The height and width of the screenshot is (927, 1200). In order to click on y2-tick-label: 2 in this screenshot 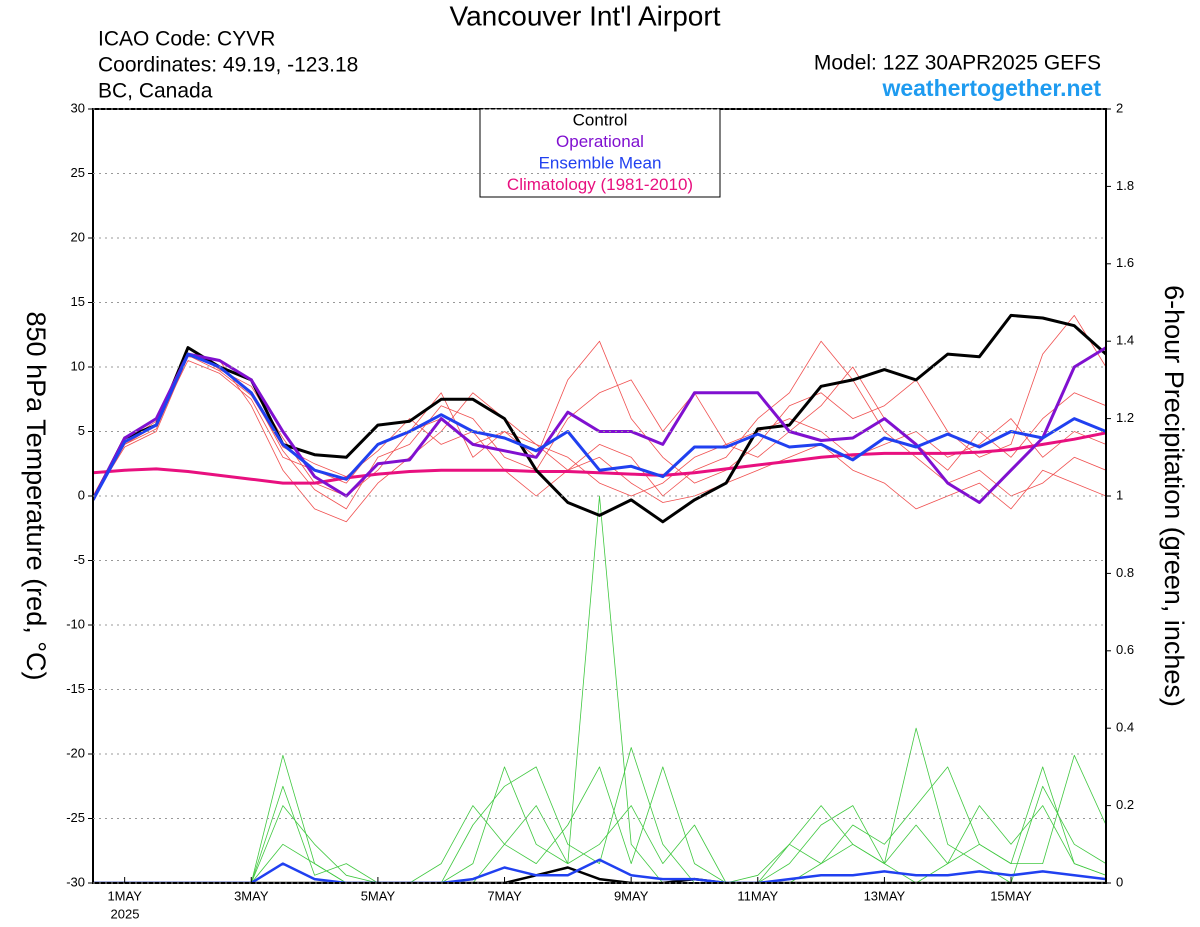, I will do `click(1119, 107)`.